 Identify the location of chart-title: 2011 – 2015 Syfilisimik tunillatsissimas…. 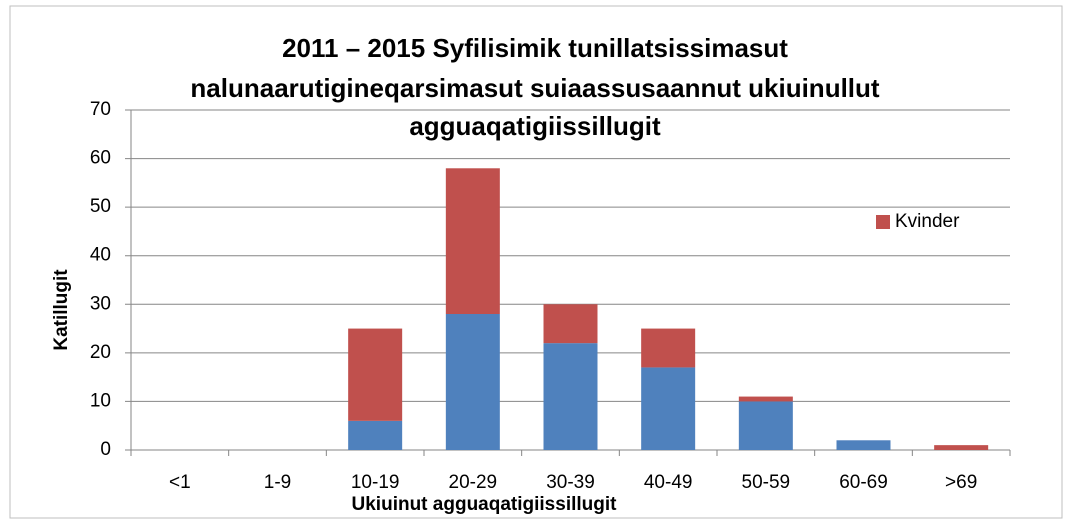
(535, 48).